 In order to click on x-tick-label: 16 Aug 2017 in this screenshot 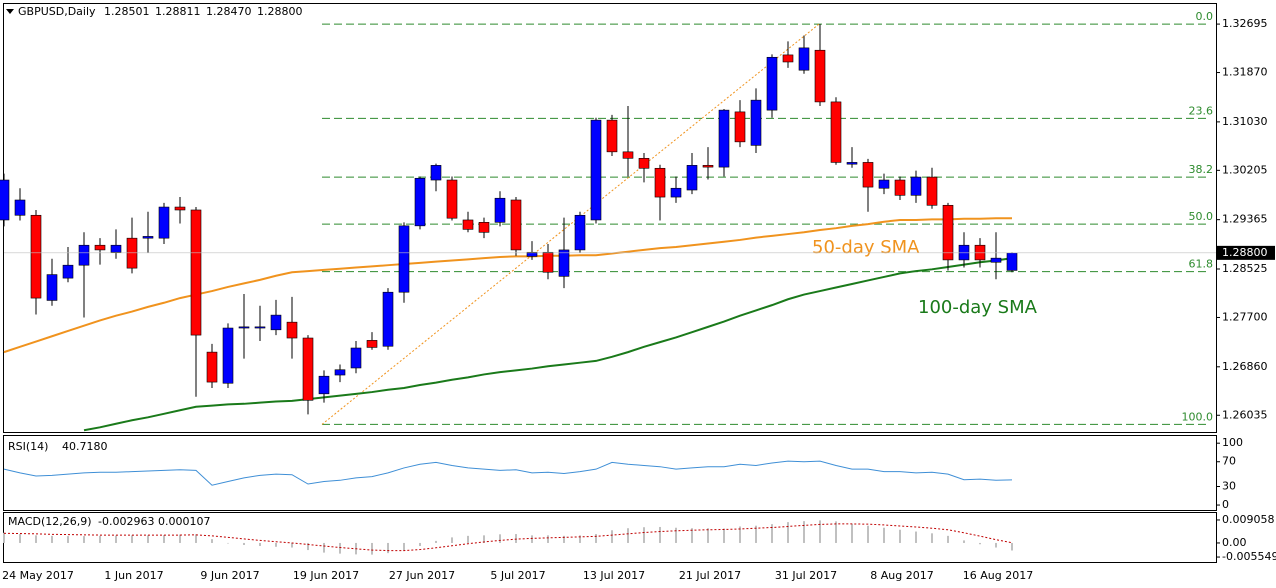, I will do `click(998, 575)`.